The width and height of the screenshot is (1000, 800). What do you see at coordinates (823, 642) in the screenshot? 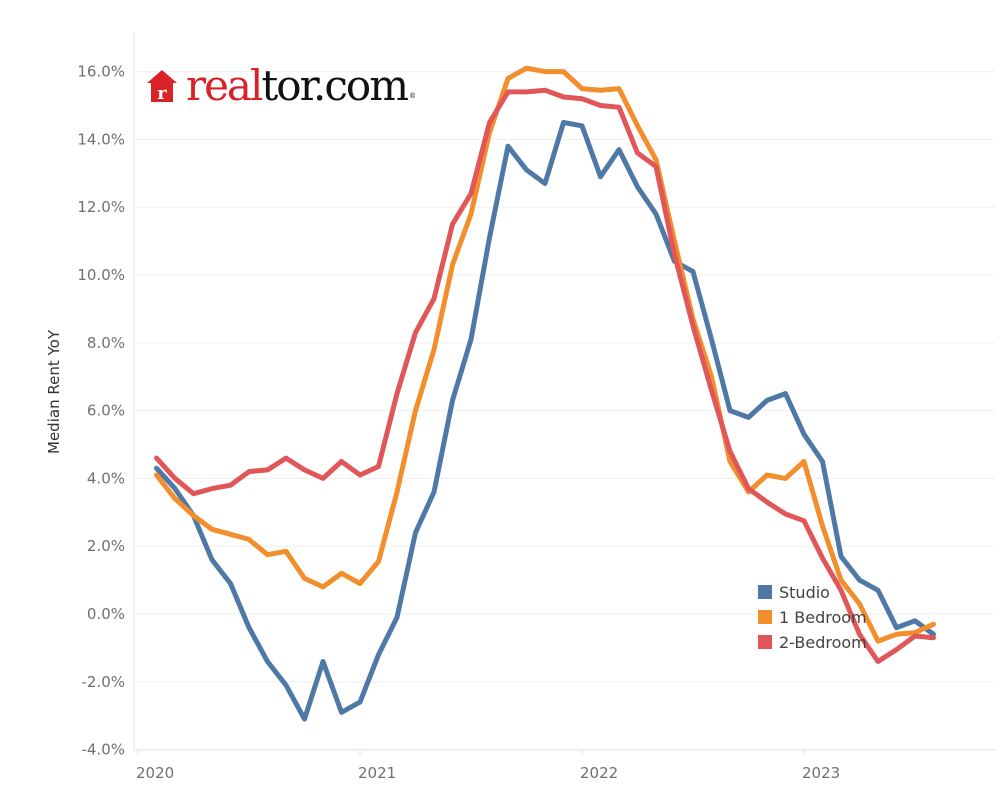
I see `legend-label-2-bedroom: 2-Bedroom` at bounding box center [823, 642].